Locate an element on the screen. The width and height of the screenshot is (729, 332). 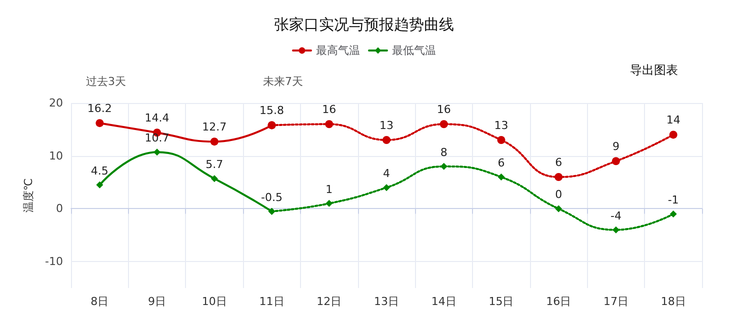
y-tick-label: 10 is located at coordinates (56, 155).